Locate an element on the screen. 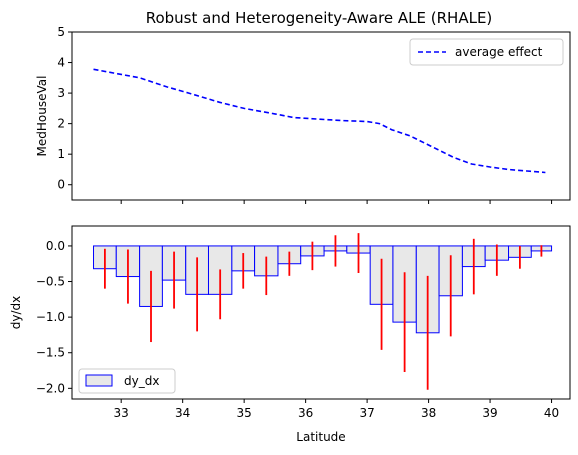  bottom-y-axis-label: dy/dx is located at coordinates (16, 312).